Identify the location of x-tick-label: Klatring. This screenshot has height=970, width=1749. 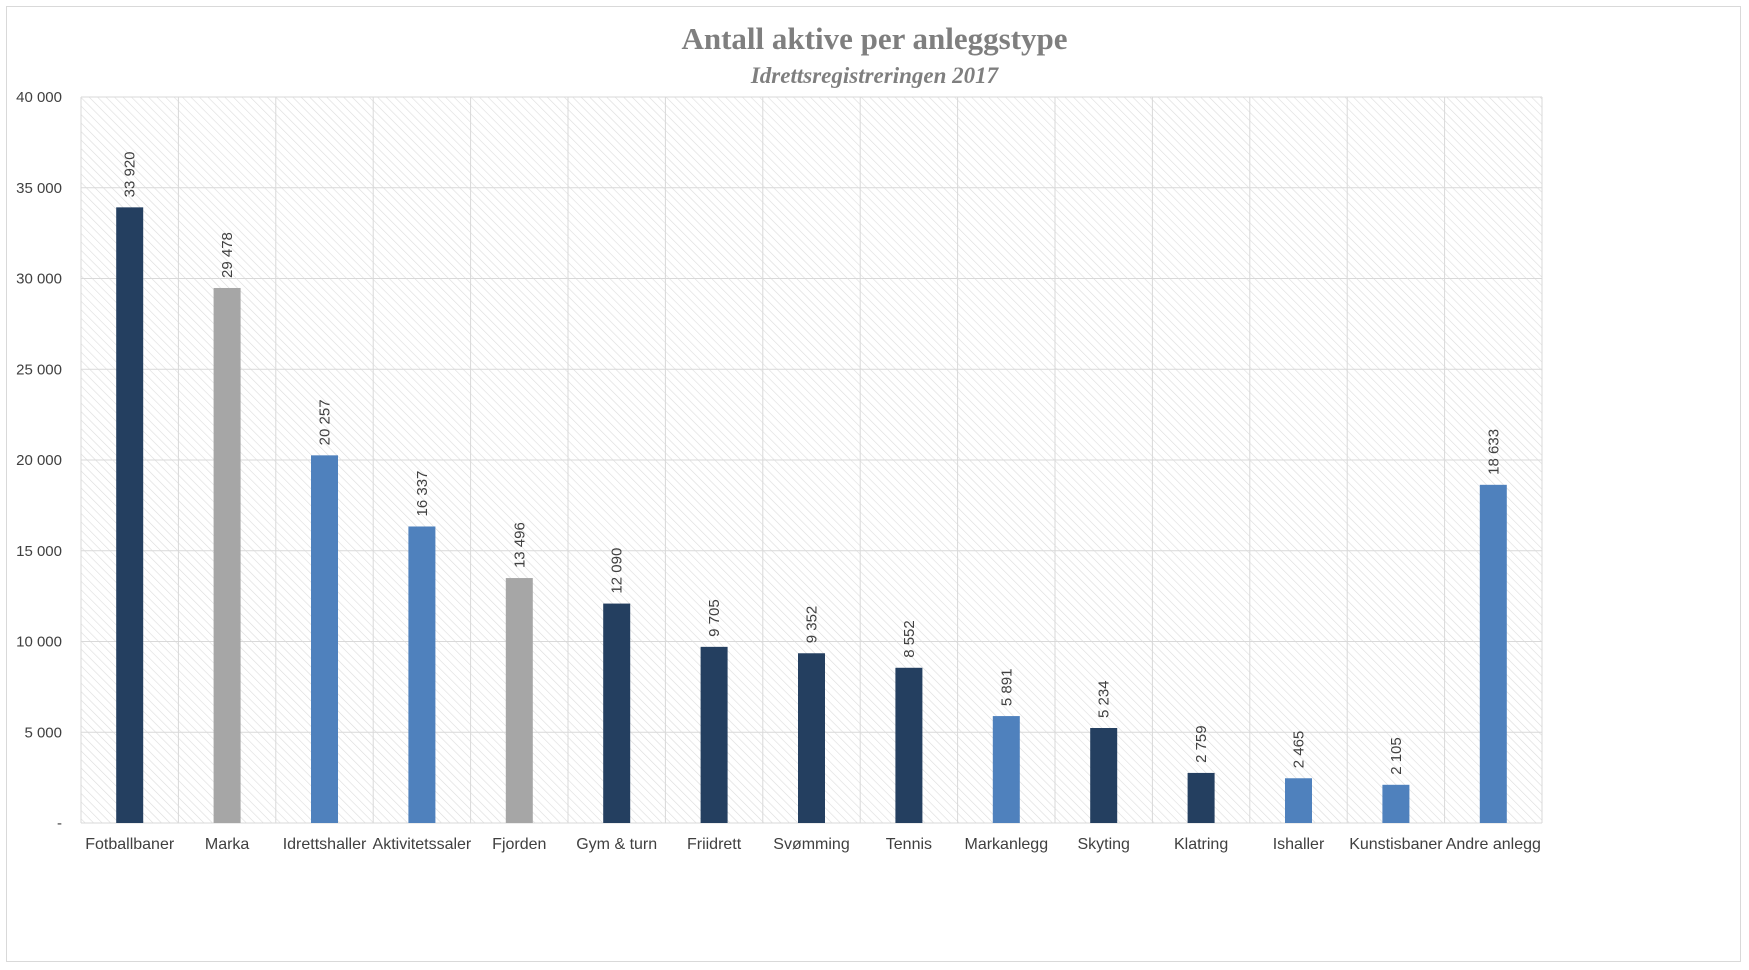
(1201, 844).